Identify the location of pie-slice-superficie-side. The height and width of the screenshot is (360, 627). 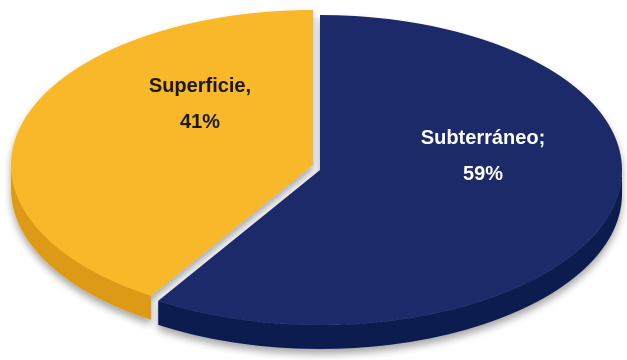
(81, 242).